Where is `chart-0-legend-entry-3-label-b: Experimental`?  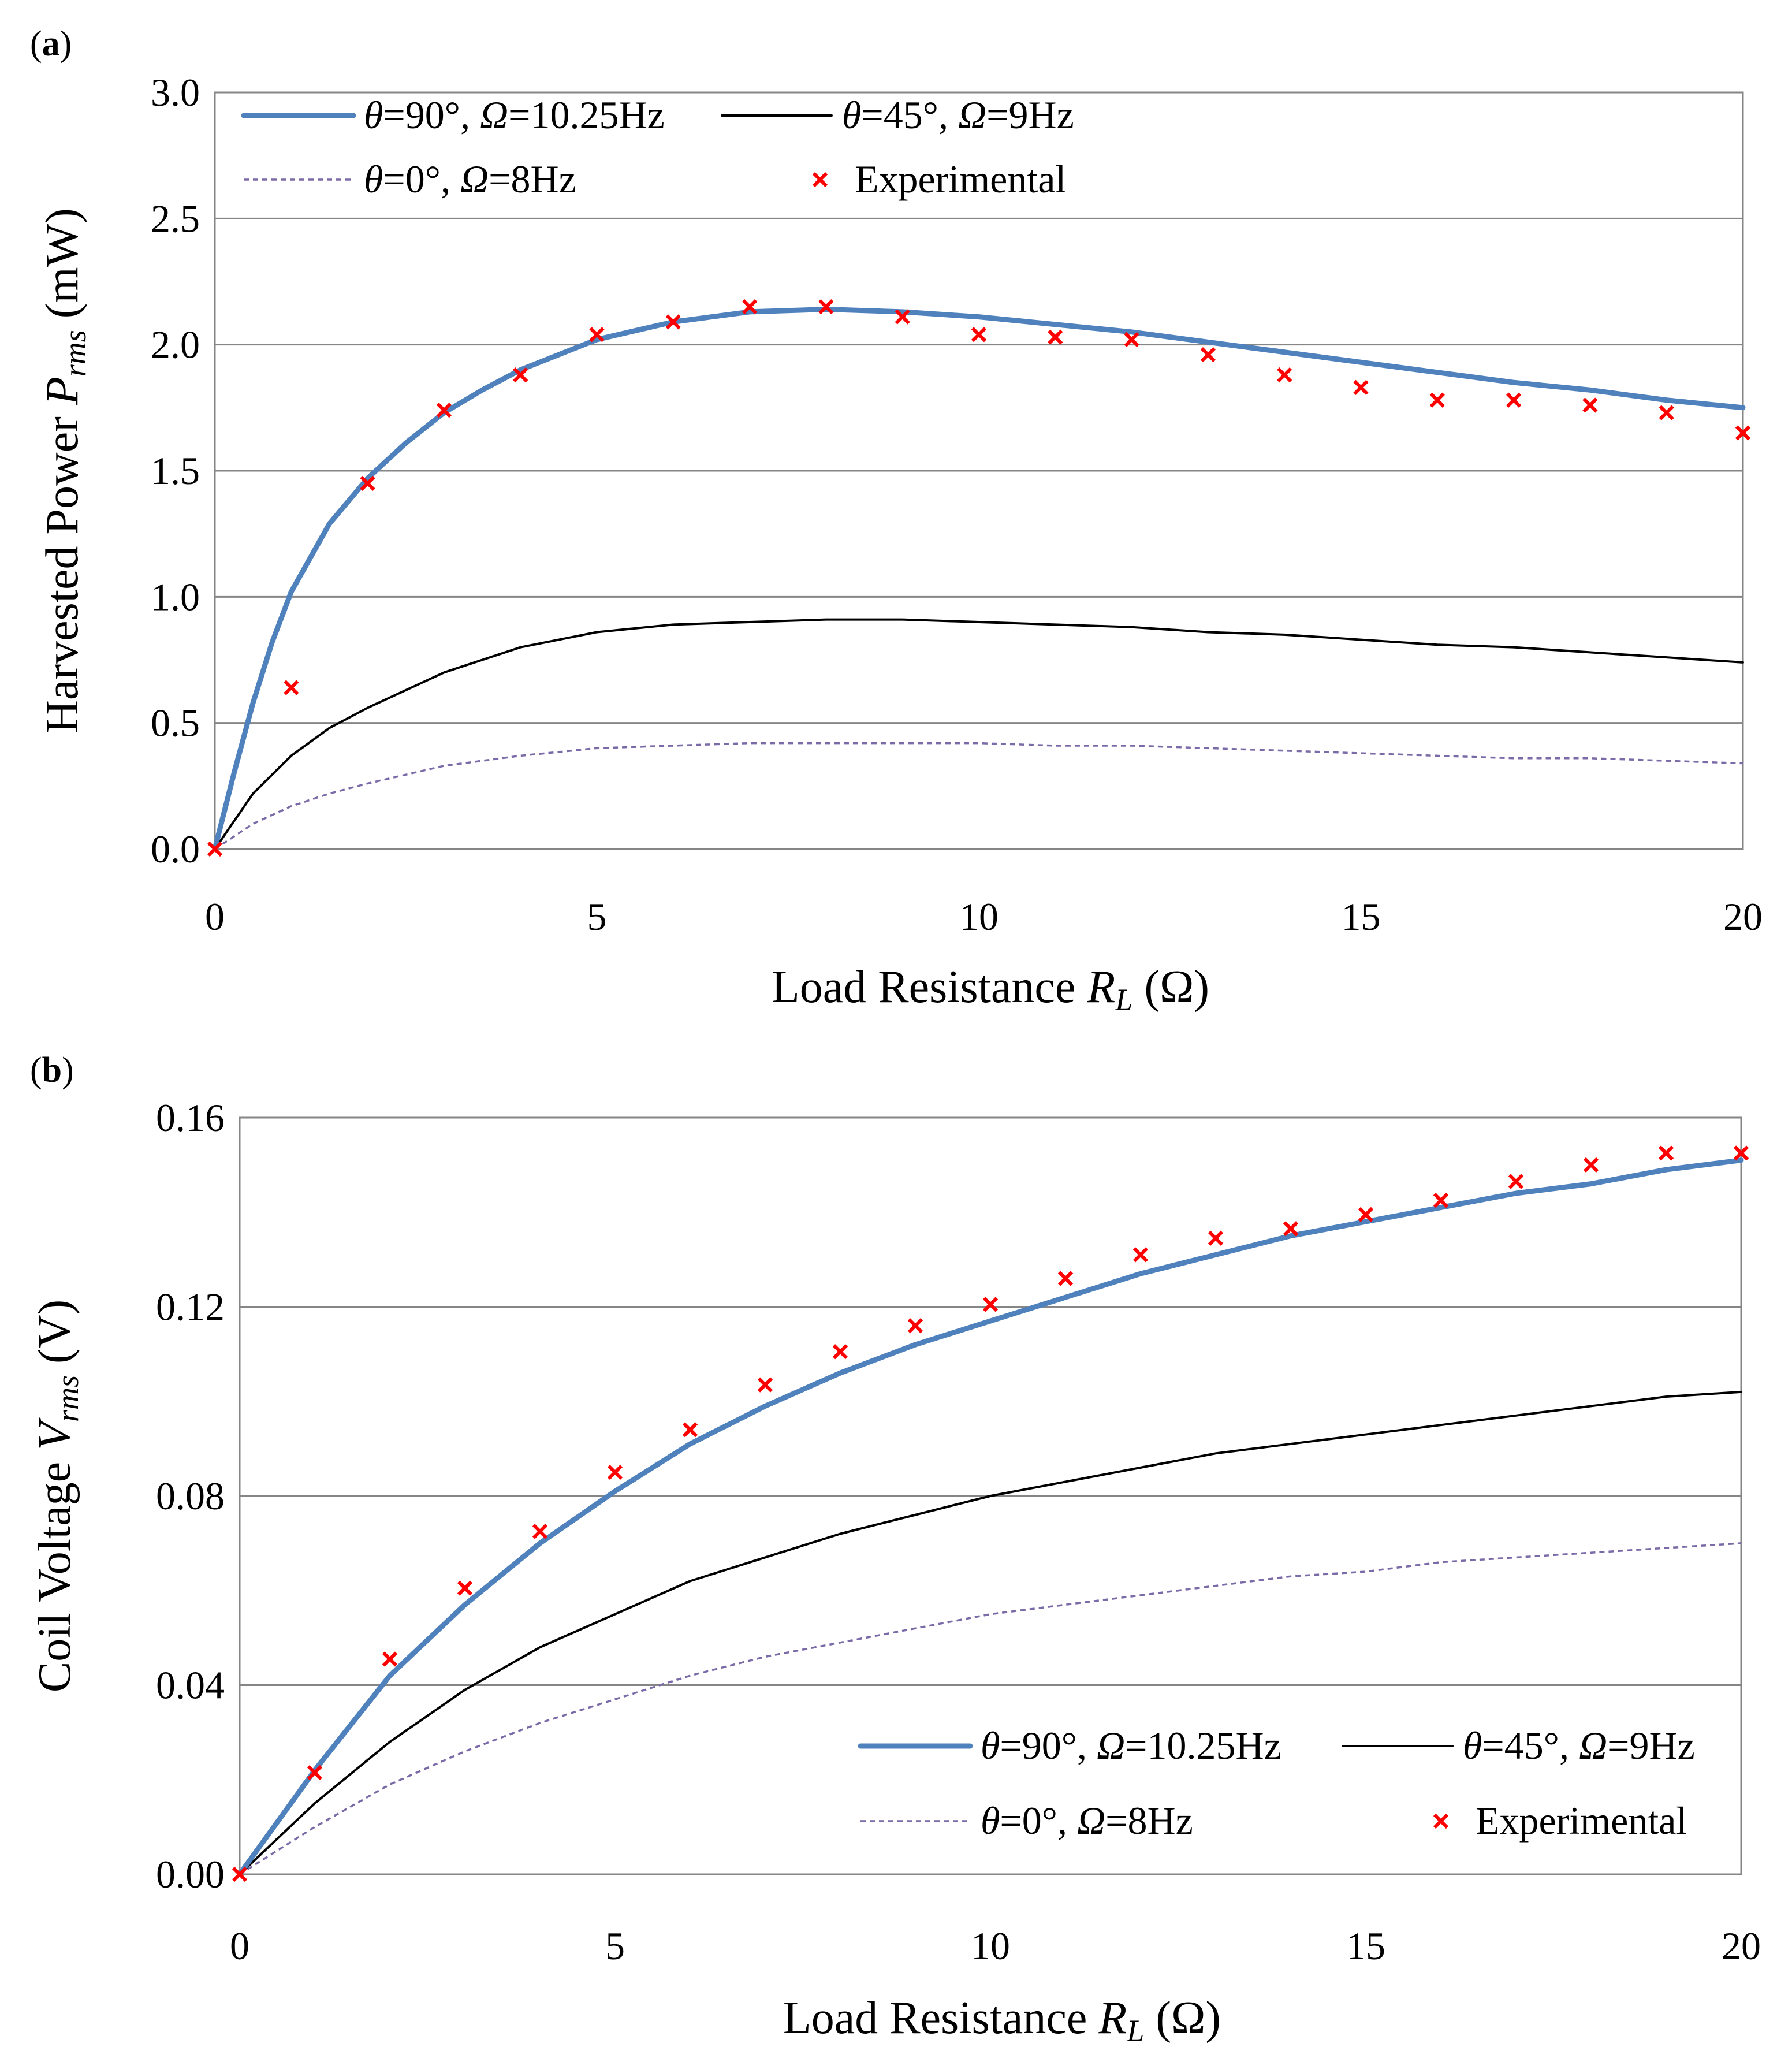
chart-0-legend-entry-3-label-b: Experimental is located at coordinates (961, 179).